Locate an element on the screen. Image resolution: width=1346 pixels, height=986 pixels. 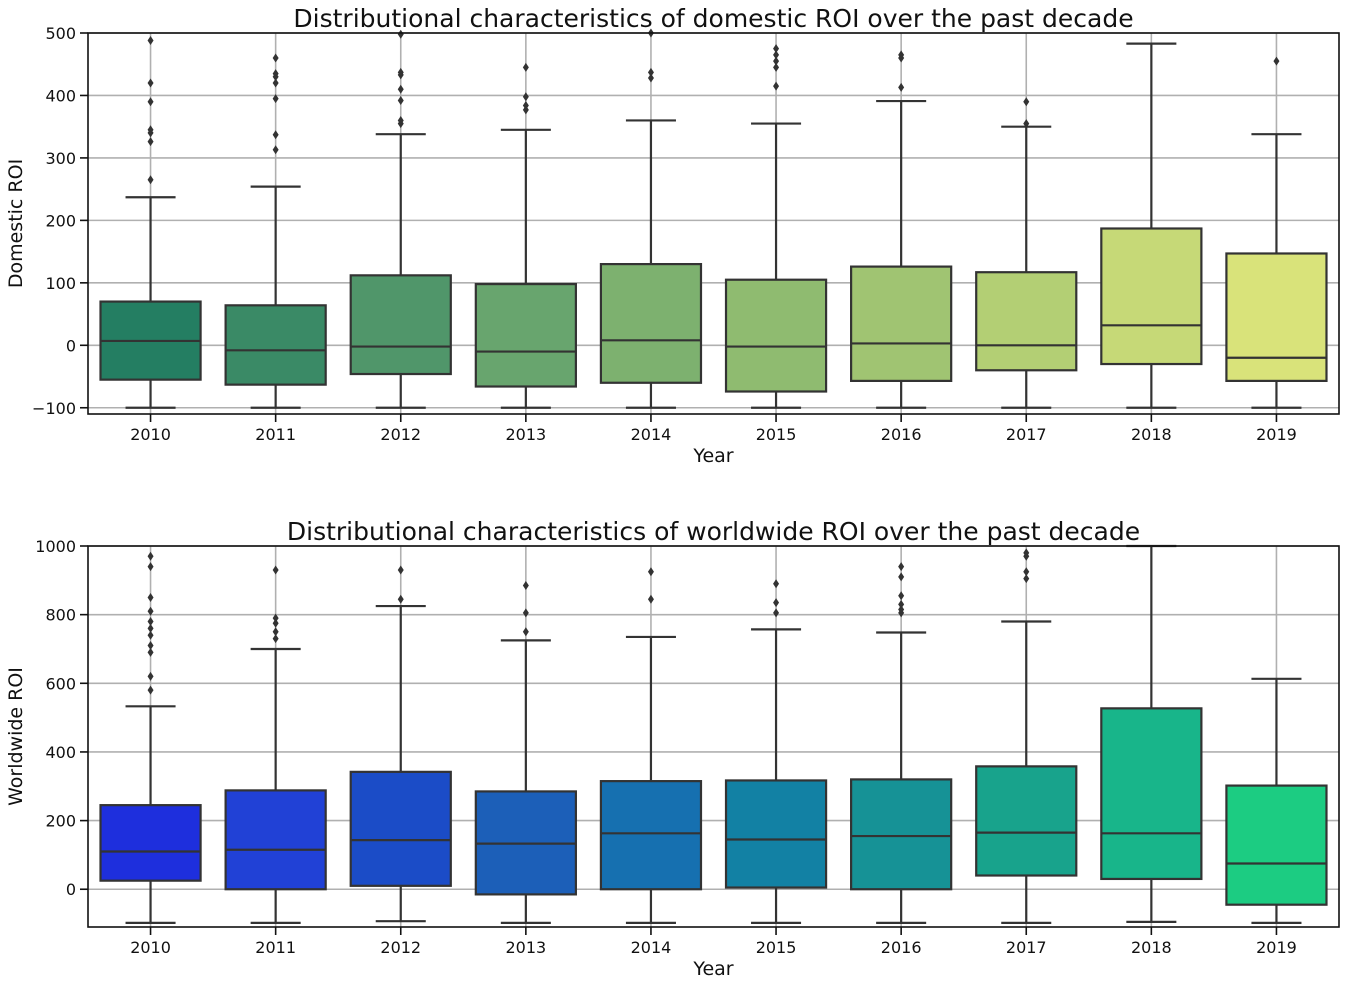
domestic-box-2011 is located at coordinates (275, 231).